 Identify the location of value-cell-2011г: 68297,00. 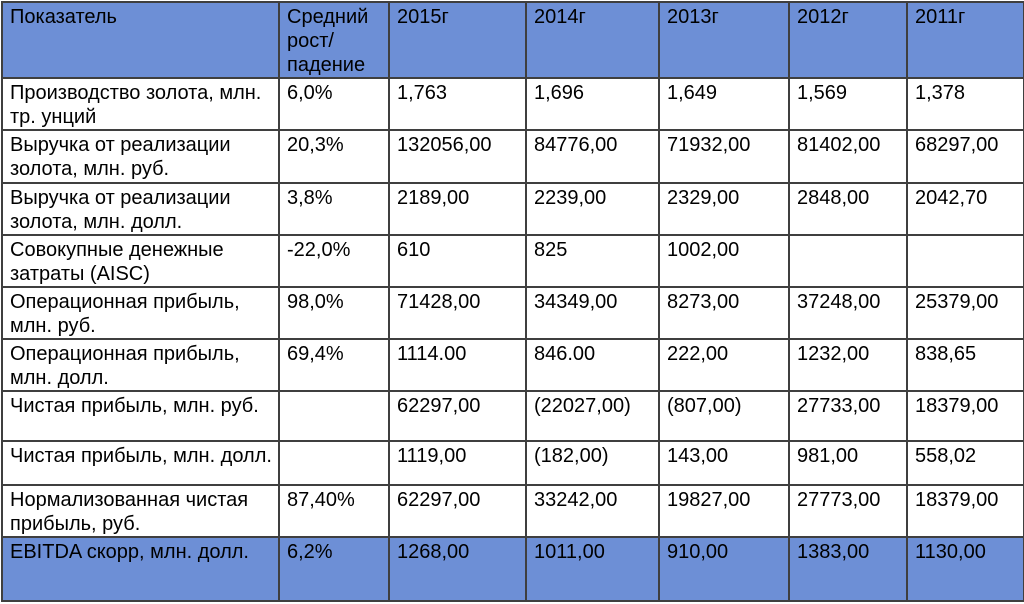
(965, 156).